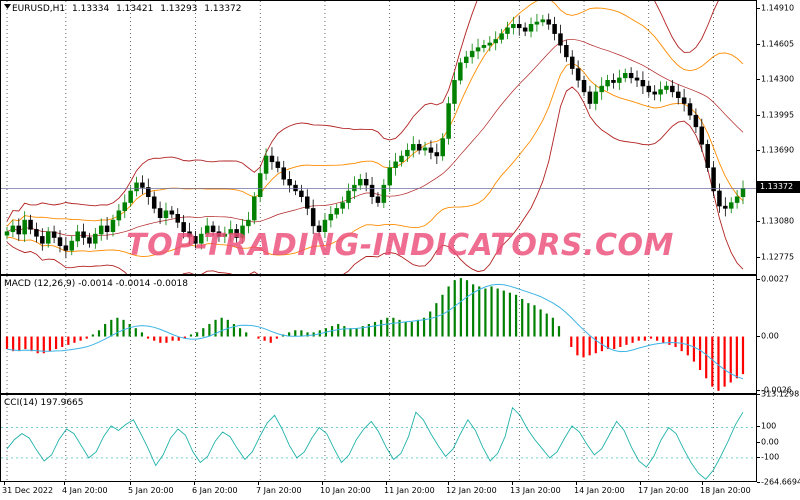 The image size is (800, 500). Describe the element at coordinates (769, 426) in the screenshot. I see `cci-axis-label: 100` at that location.